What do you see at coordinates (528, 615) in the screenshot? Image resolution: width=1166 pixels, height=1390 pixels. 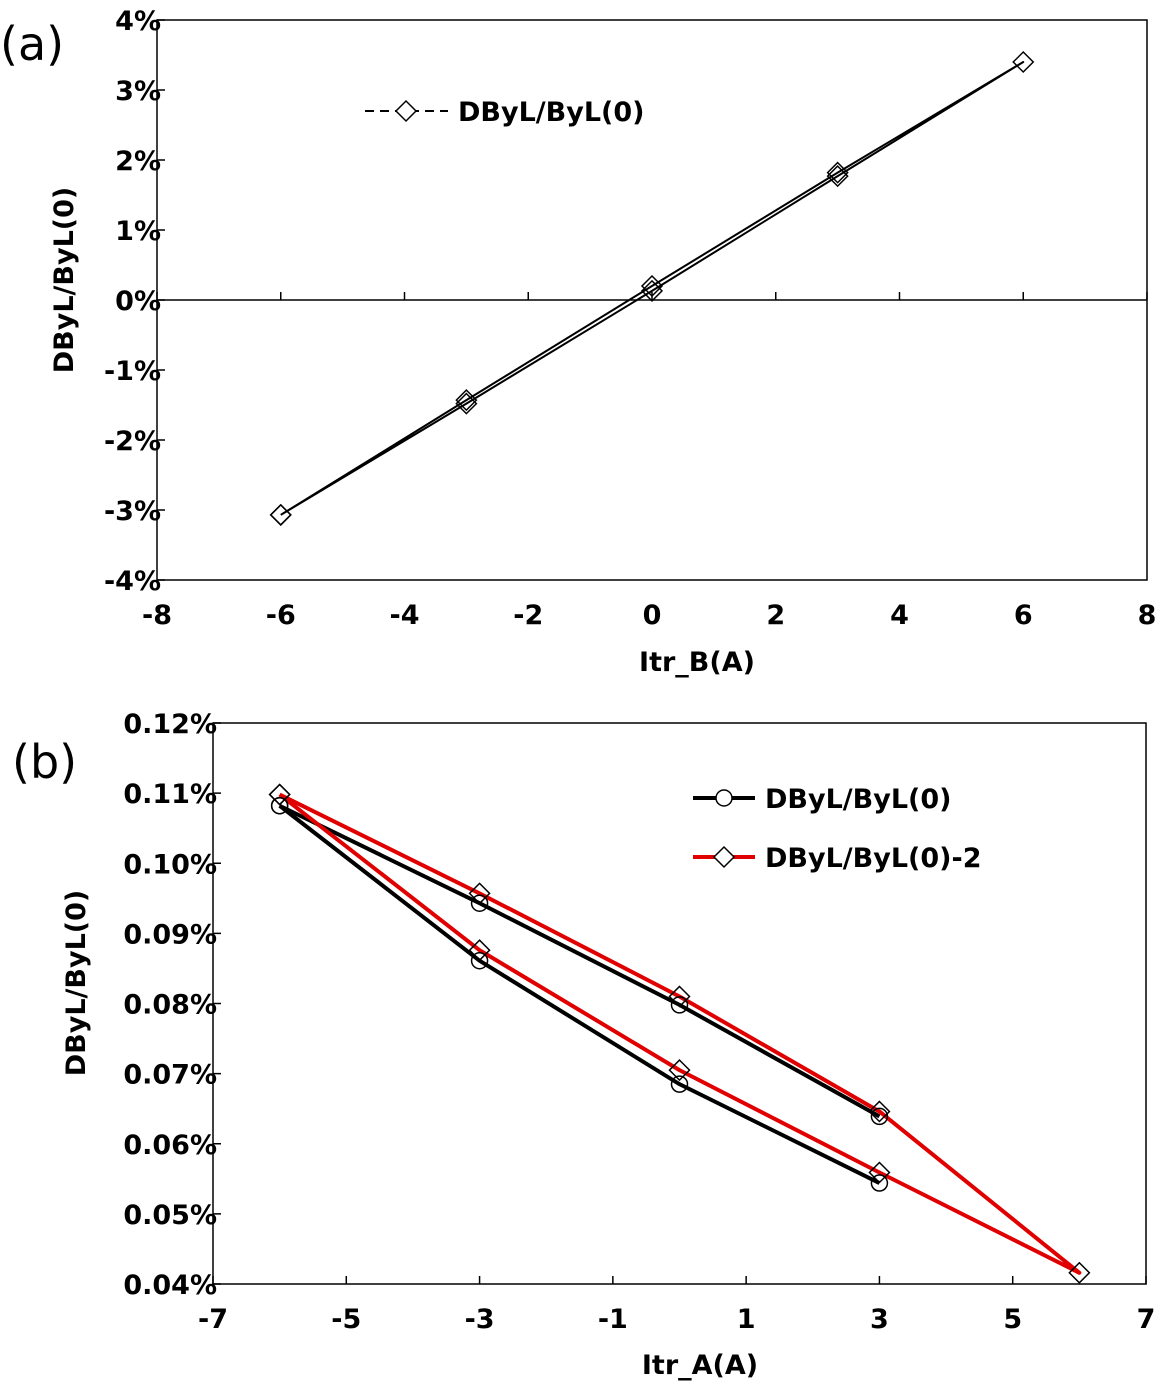 I see `panel-a-x-tick-label: -2` at bounding box center [528, 615].